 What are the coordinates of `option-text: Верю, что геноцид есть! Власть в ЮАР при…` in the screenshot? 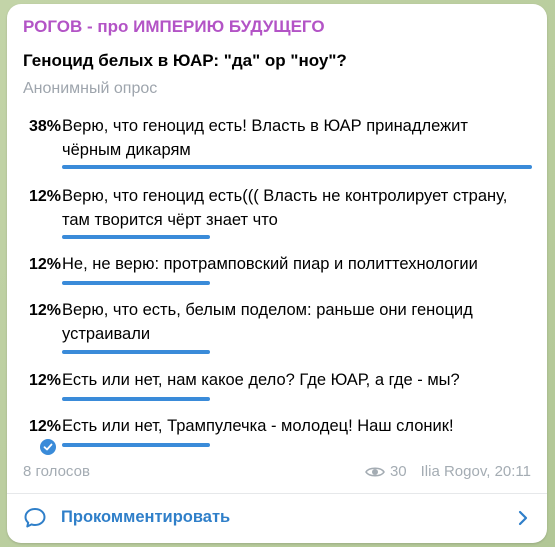 It's located at (265, 138).